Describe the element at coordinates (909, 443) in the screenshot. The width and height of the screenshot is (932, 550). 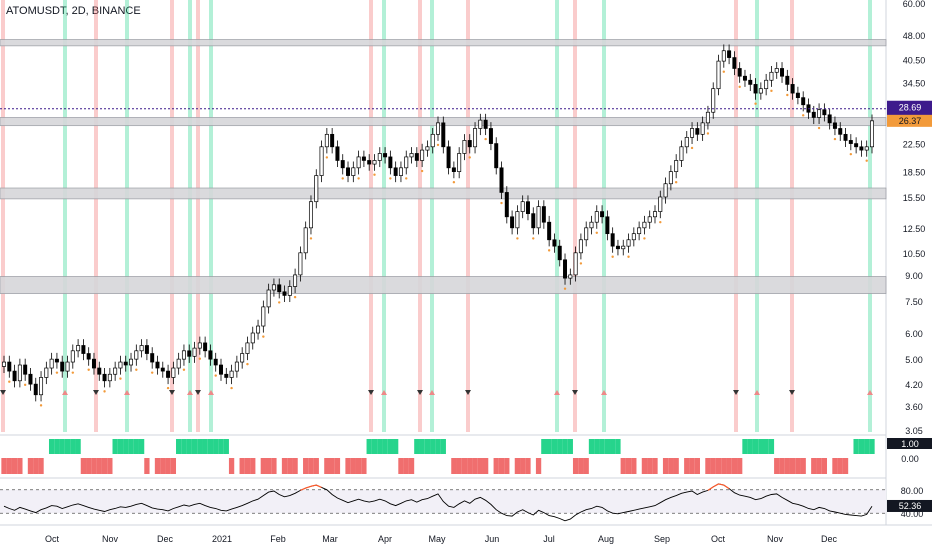
I see `indicator-top-box` at that location.